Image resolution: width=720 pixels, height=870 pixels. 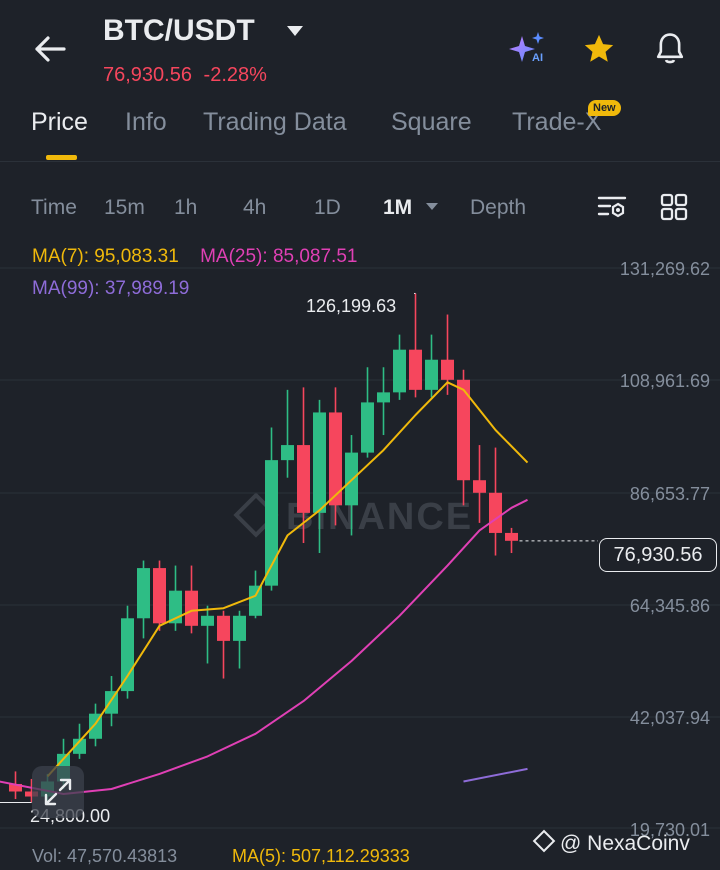 What do you see at coordinates (58, 792) in the screenshot?
I see `expand-chart-icon` at bounding box center [58, 792].